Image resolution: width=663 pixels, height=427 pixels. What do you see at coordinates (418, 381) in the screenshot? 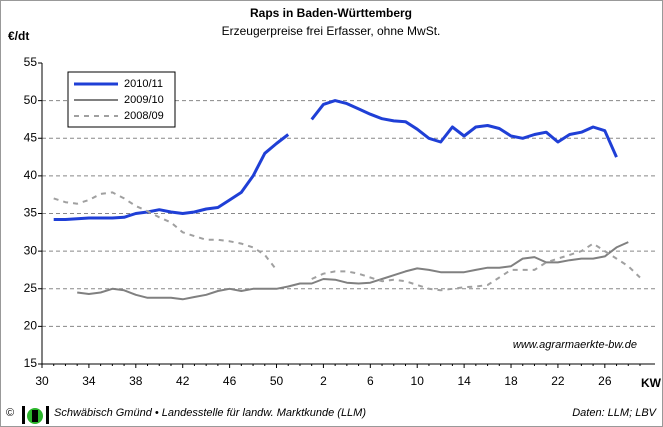
I see `x-tick-label: 10` at bounding box center [418, 381].